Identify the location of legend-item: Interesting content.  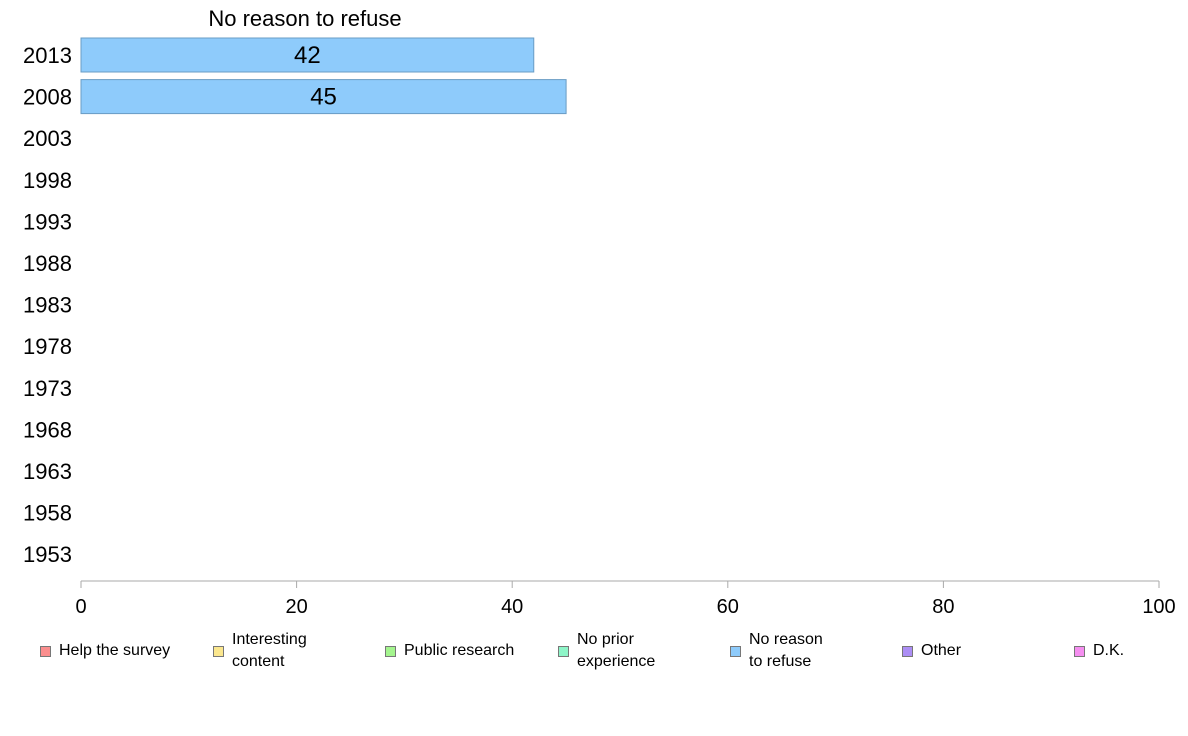
(260, 651).